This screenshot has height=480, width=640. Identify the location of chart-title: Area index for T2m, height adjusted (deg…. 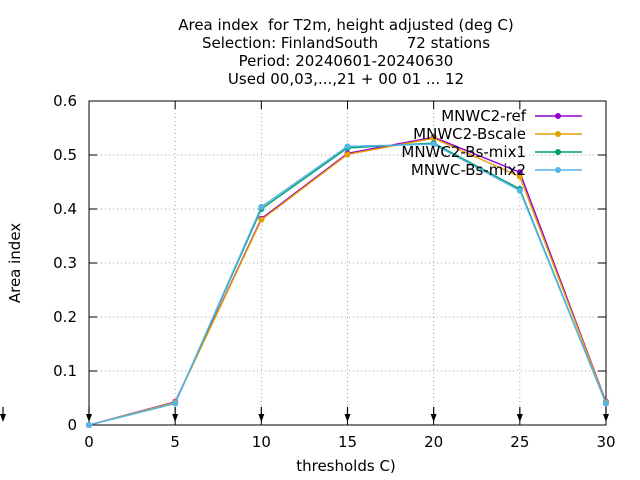
(346, 52).